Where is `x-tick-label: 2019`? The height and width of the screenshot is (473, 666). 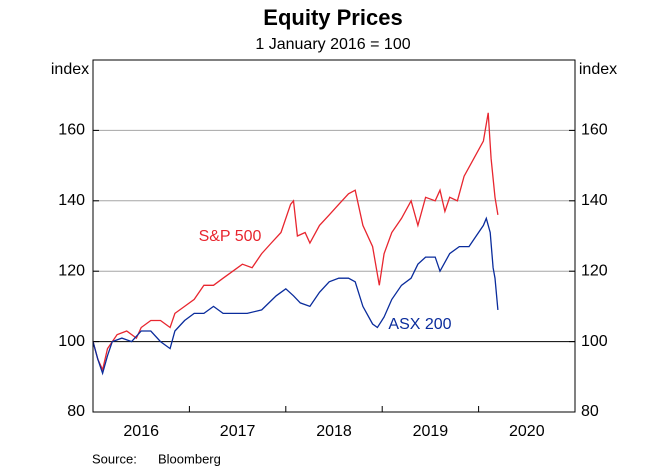
x-tick-label: 2019 is located at coordinates (431, 431).